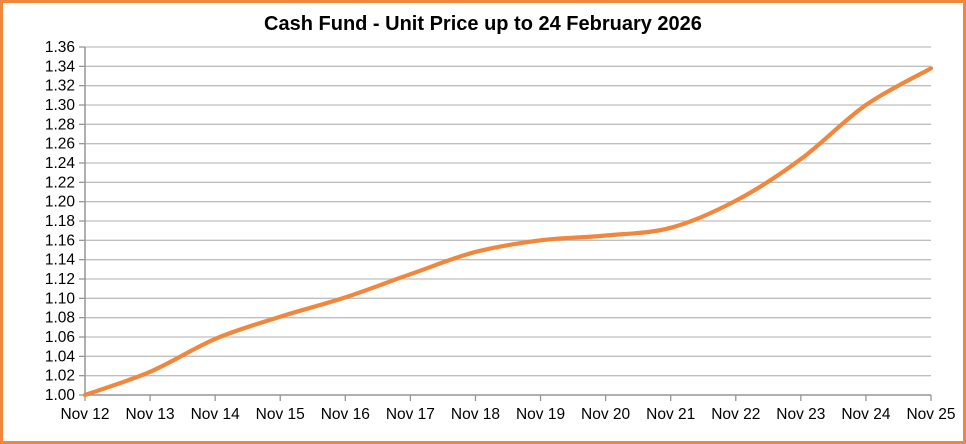 The height and width of the screenshot is (444, 966). What do you see at coordinates (60, 395) in the screenshot?
I see `y-axis-label: 1.00` at bounding box center [60, 395].